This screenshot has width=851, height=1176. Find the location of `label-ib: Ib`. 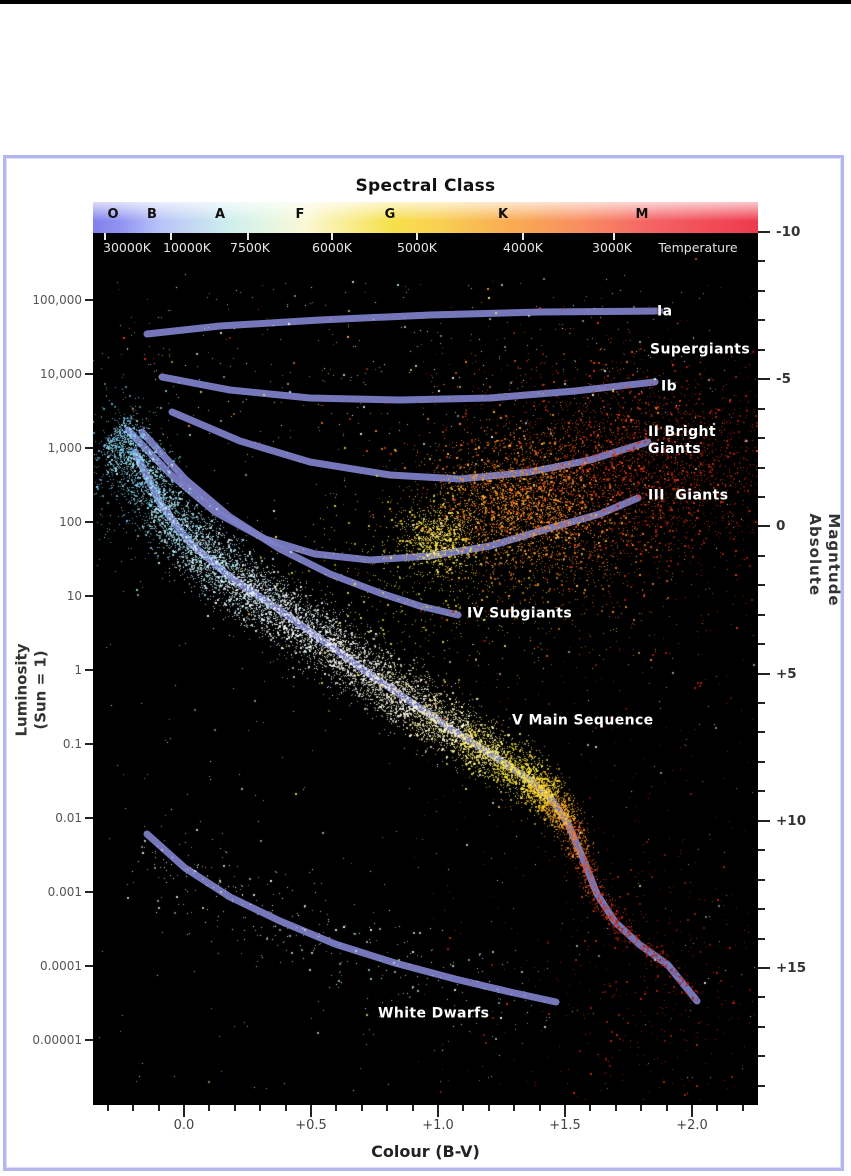

label-ib: Ib is located at coordinates (669, 386).